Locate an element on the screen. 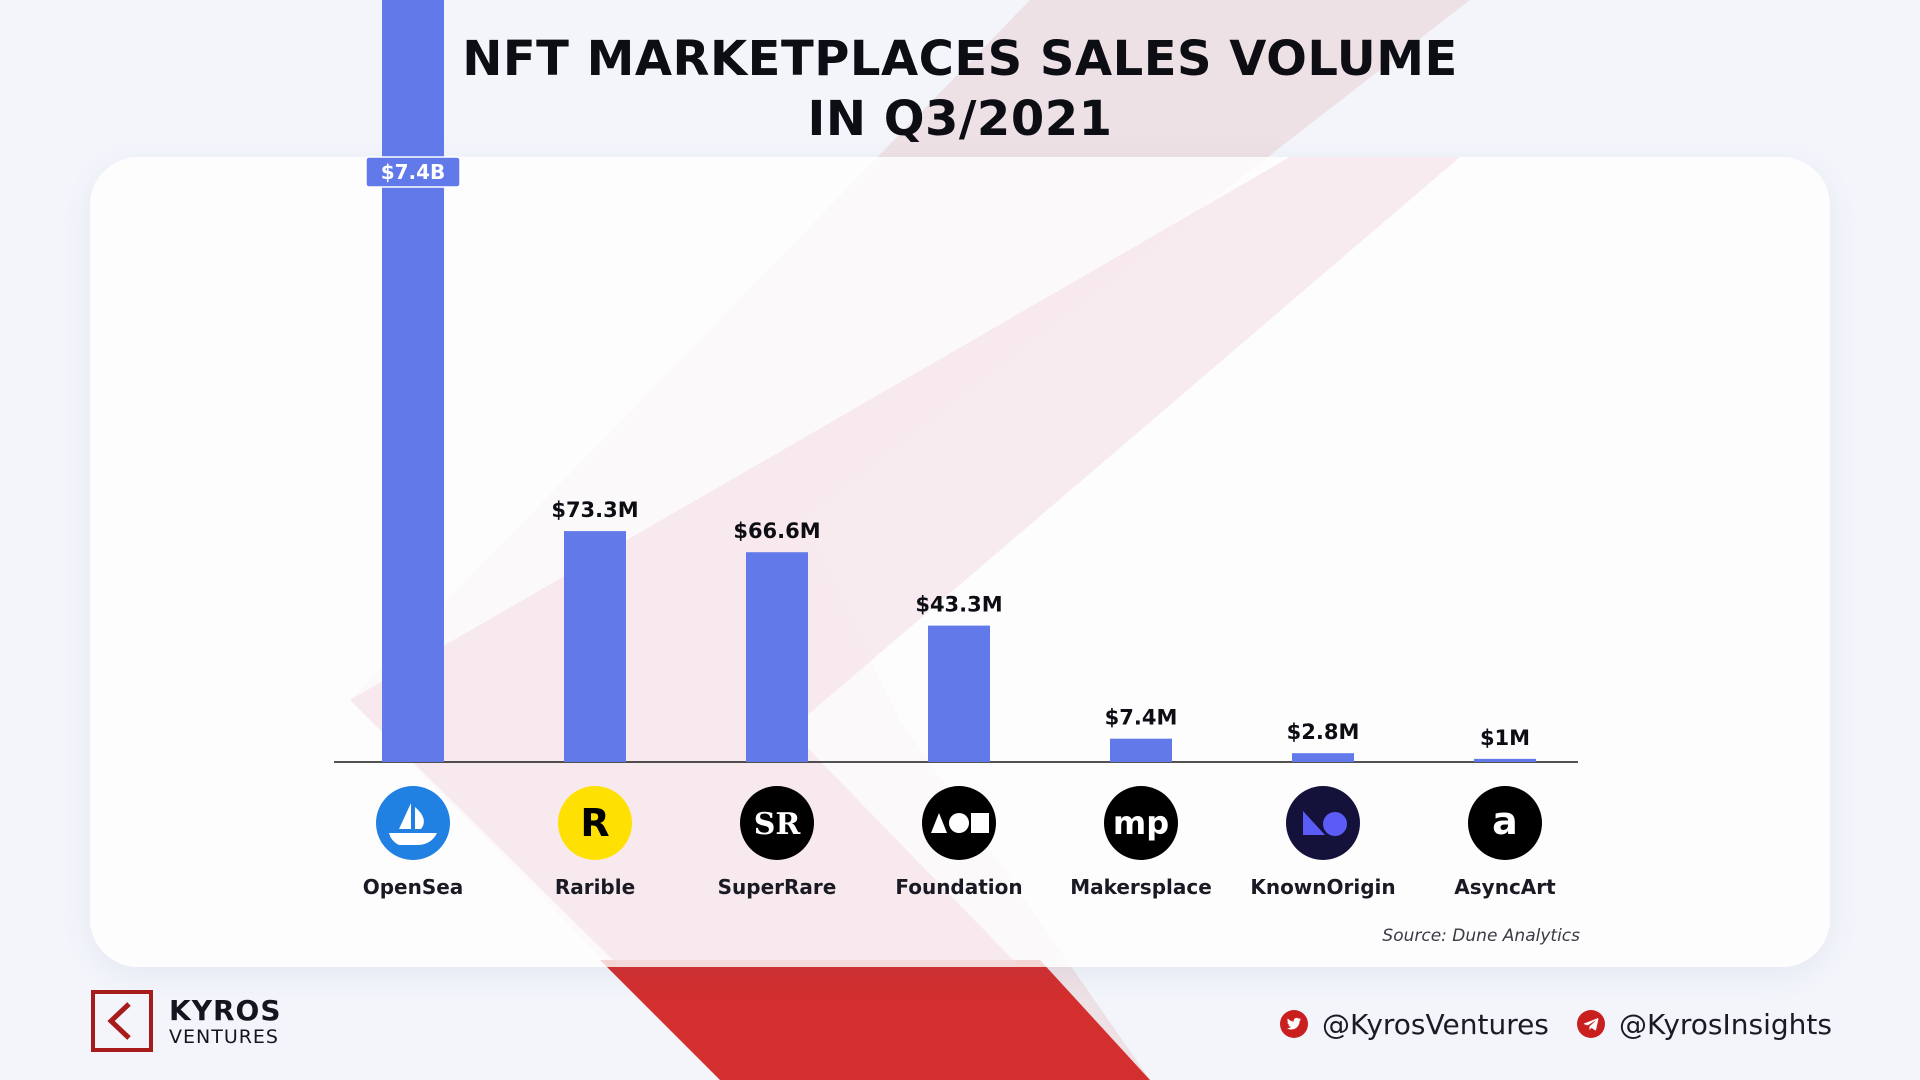 The image size is (1920, 1080). brand-logo-block: KYROS VENTURES is located at coordinates (221, 1021).